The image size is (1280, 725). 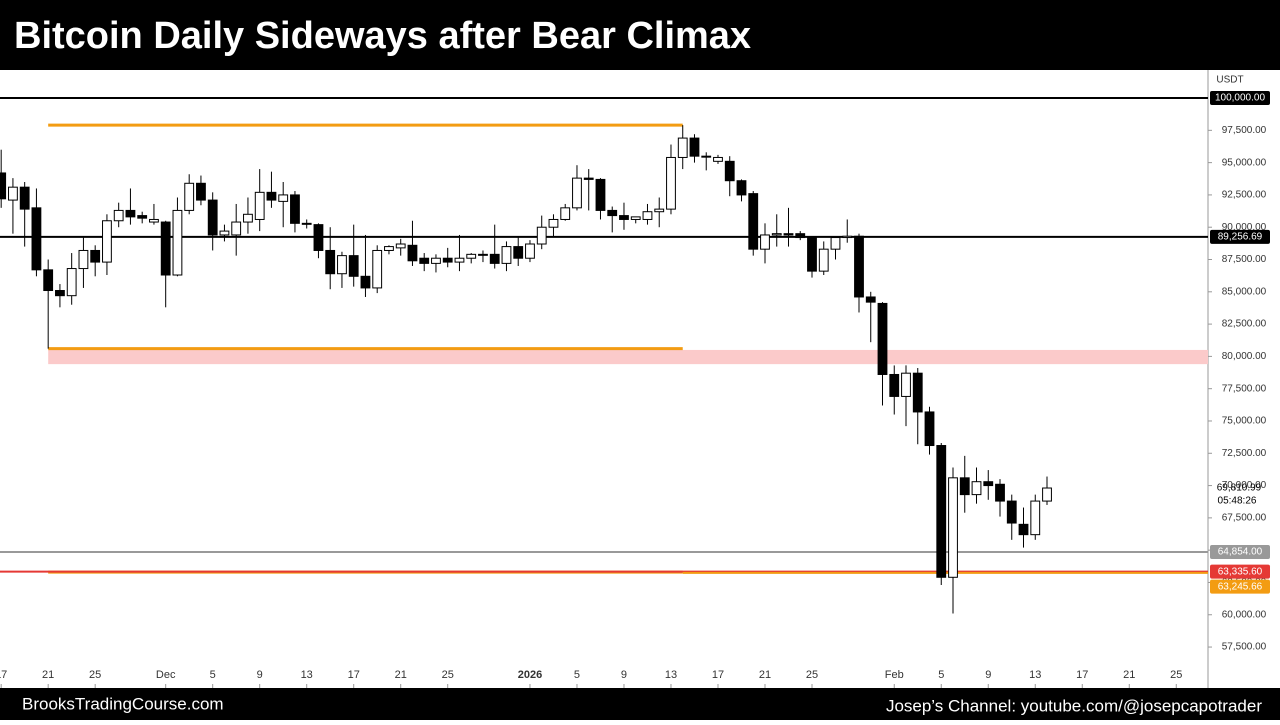 I want to click on chart-title: Bitcoin Daily Sideways after Bear Climax, so click(x=382, y=36).